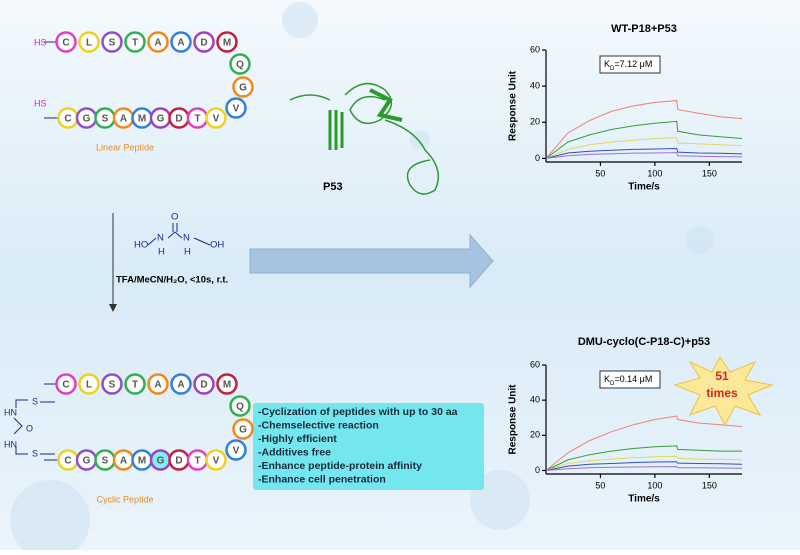  I want to click on kd-value: =0.14 μM, so click(633, 379).